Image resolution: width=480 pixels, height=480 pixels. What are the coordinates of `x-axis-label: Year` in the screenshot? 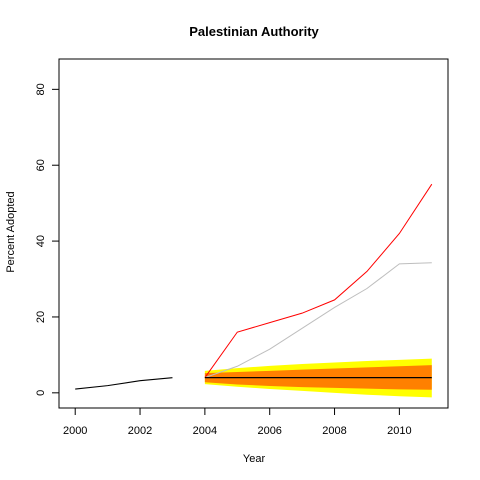 It's located at (254, 459).